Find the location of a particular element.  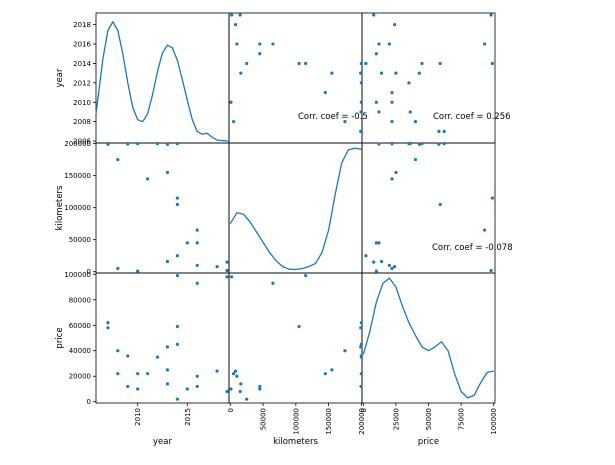

xaxis-label-year: year is located at coordinates (162, 442).